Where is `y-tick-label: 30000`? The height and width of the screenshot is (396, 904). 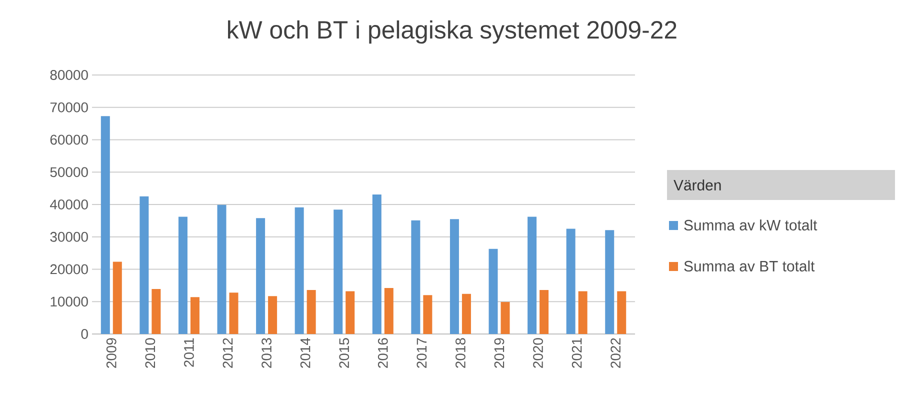
y-tick-label: 30000 is located at coordinates (69, 237).